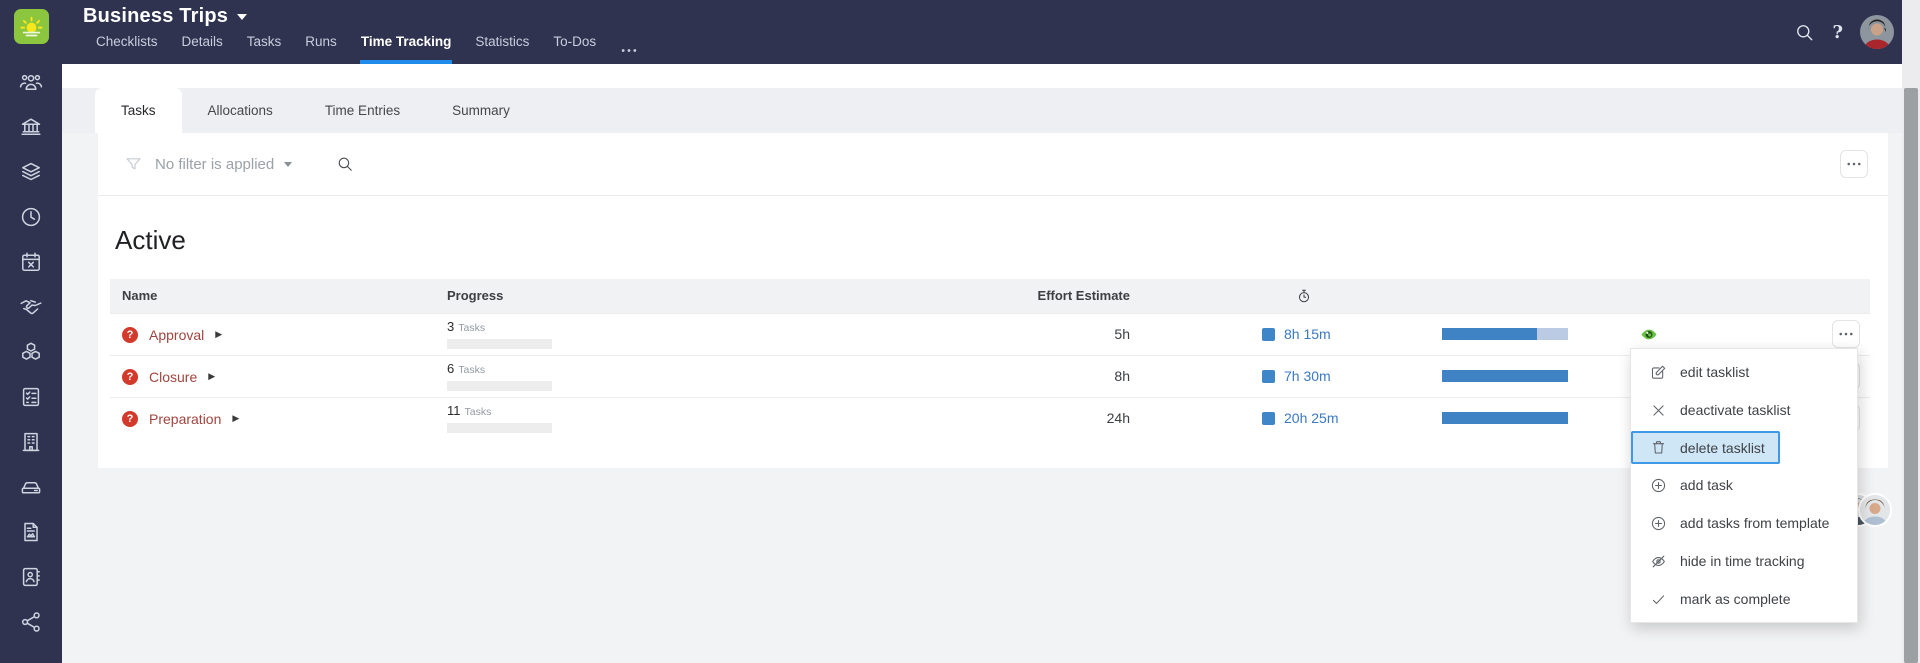 Image resolution: width=1920 pixels, height=663 pixels. I want to click on context-menu-item: add tasks from template, so click(1744, 523).